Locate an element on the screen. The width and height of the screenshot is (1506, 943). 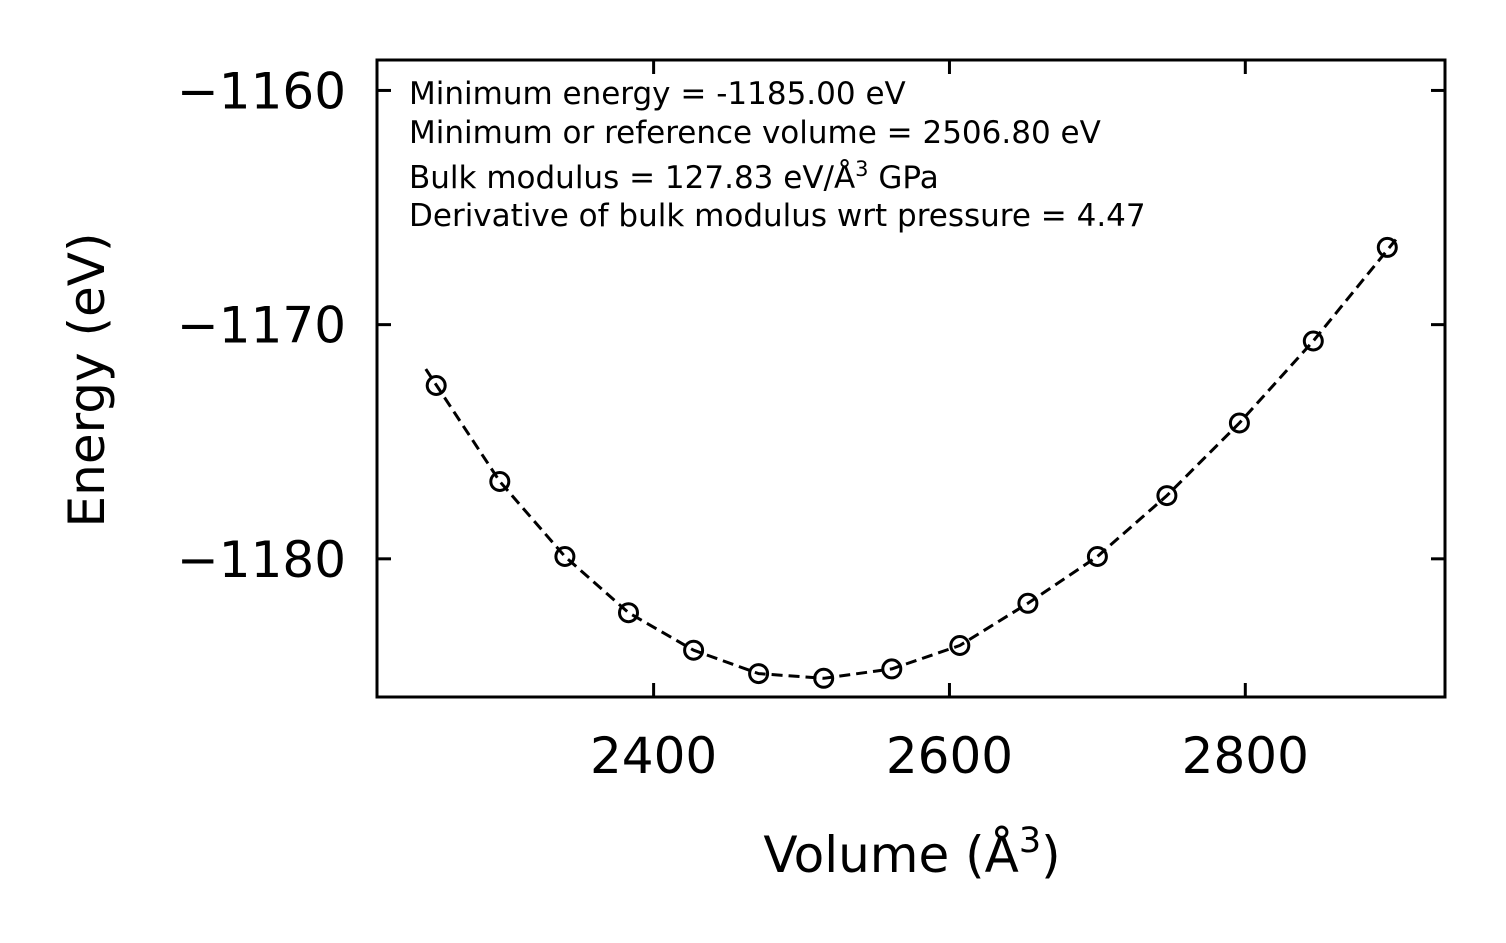
x-axis-label-close: ) is located at coordinates (1051, 855).